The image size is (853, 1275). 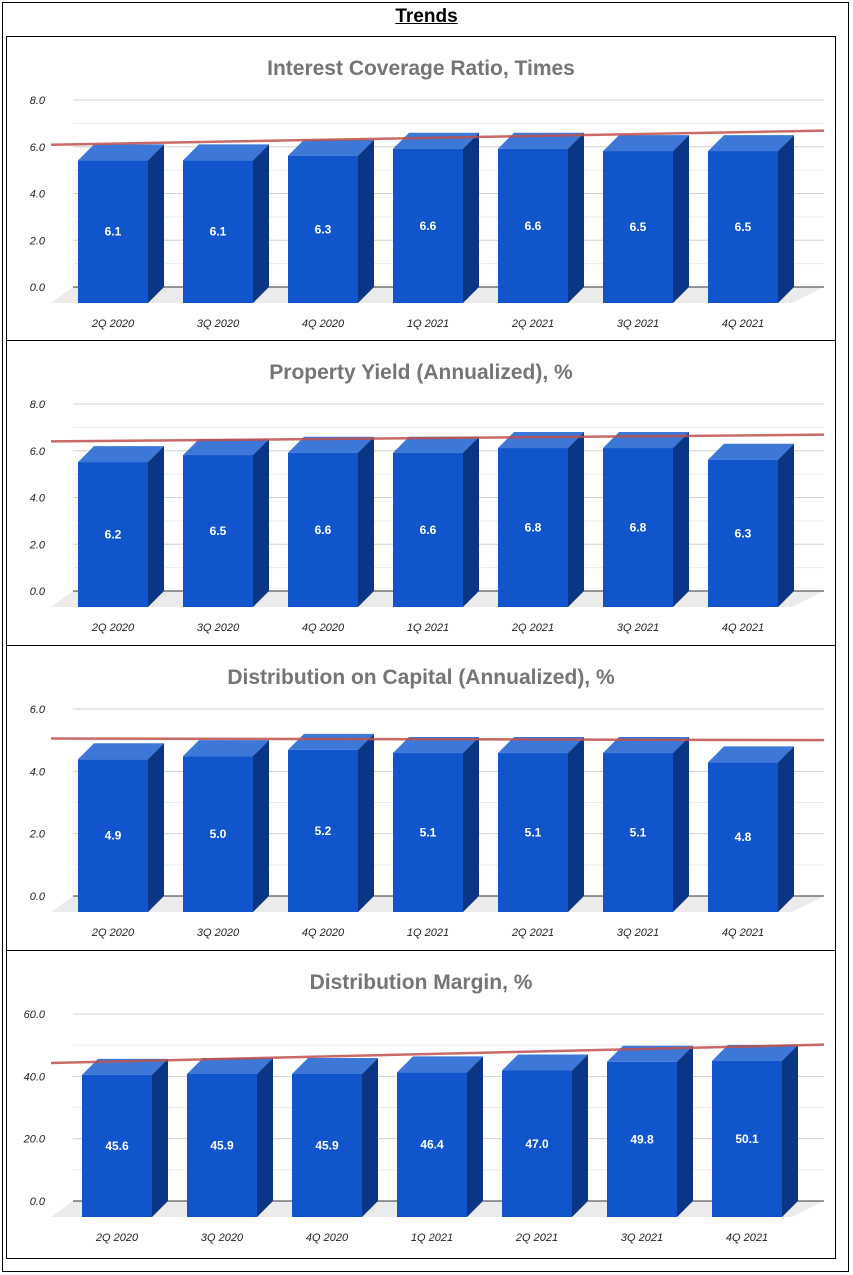 I want to click on page-title: Trends, so click(x=426, y=16).